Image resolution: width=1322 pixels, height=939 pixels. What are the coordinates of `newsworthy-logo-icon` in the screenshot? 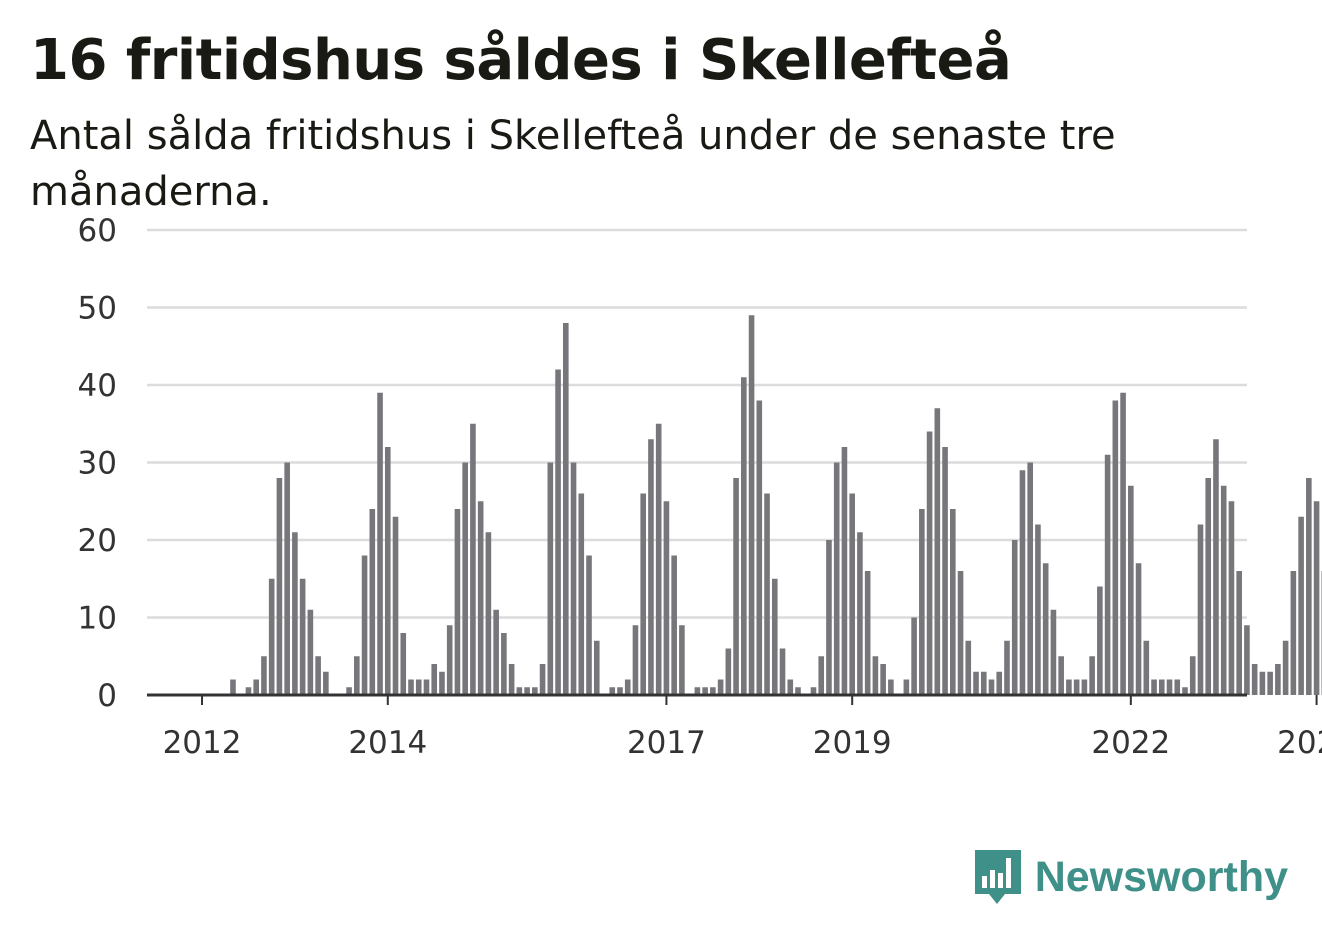 It's located at (997, 877).